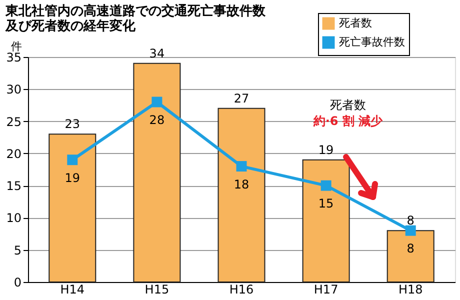 This screenshot has width=460, height=300. Describe the element at coordinates (372, 42) in the screenshot. I see `legend-label: 死亡事故件数` at that location.